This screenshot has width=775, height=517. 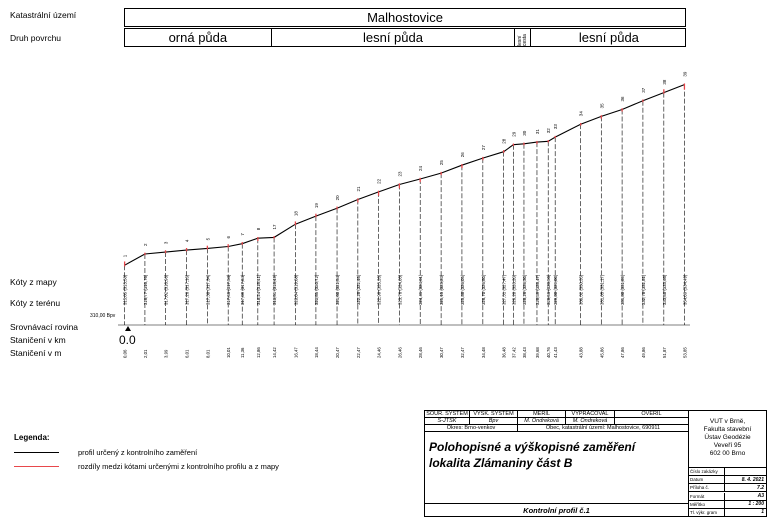 I want to click on height-label: 322,28 (322,46), so click(x=358, y=289).